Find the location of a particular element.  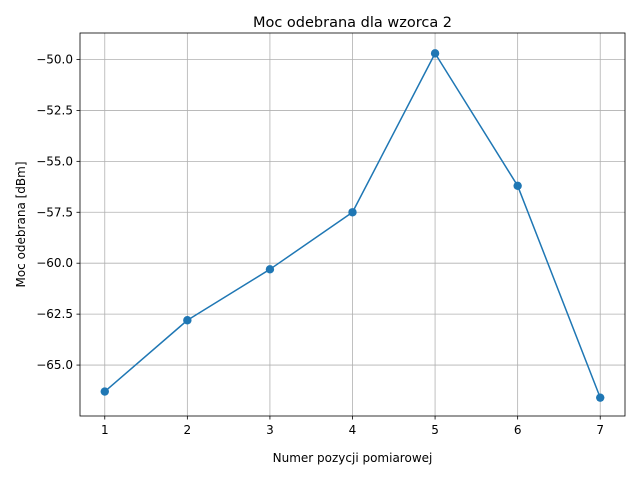

chart-title: Moc odebrana dla wzorca 2 is located at coordinates (352, 23).